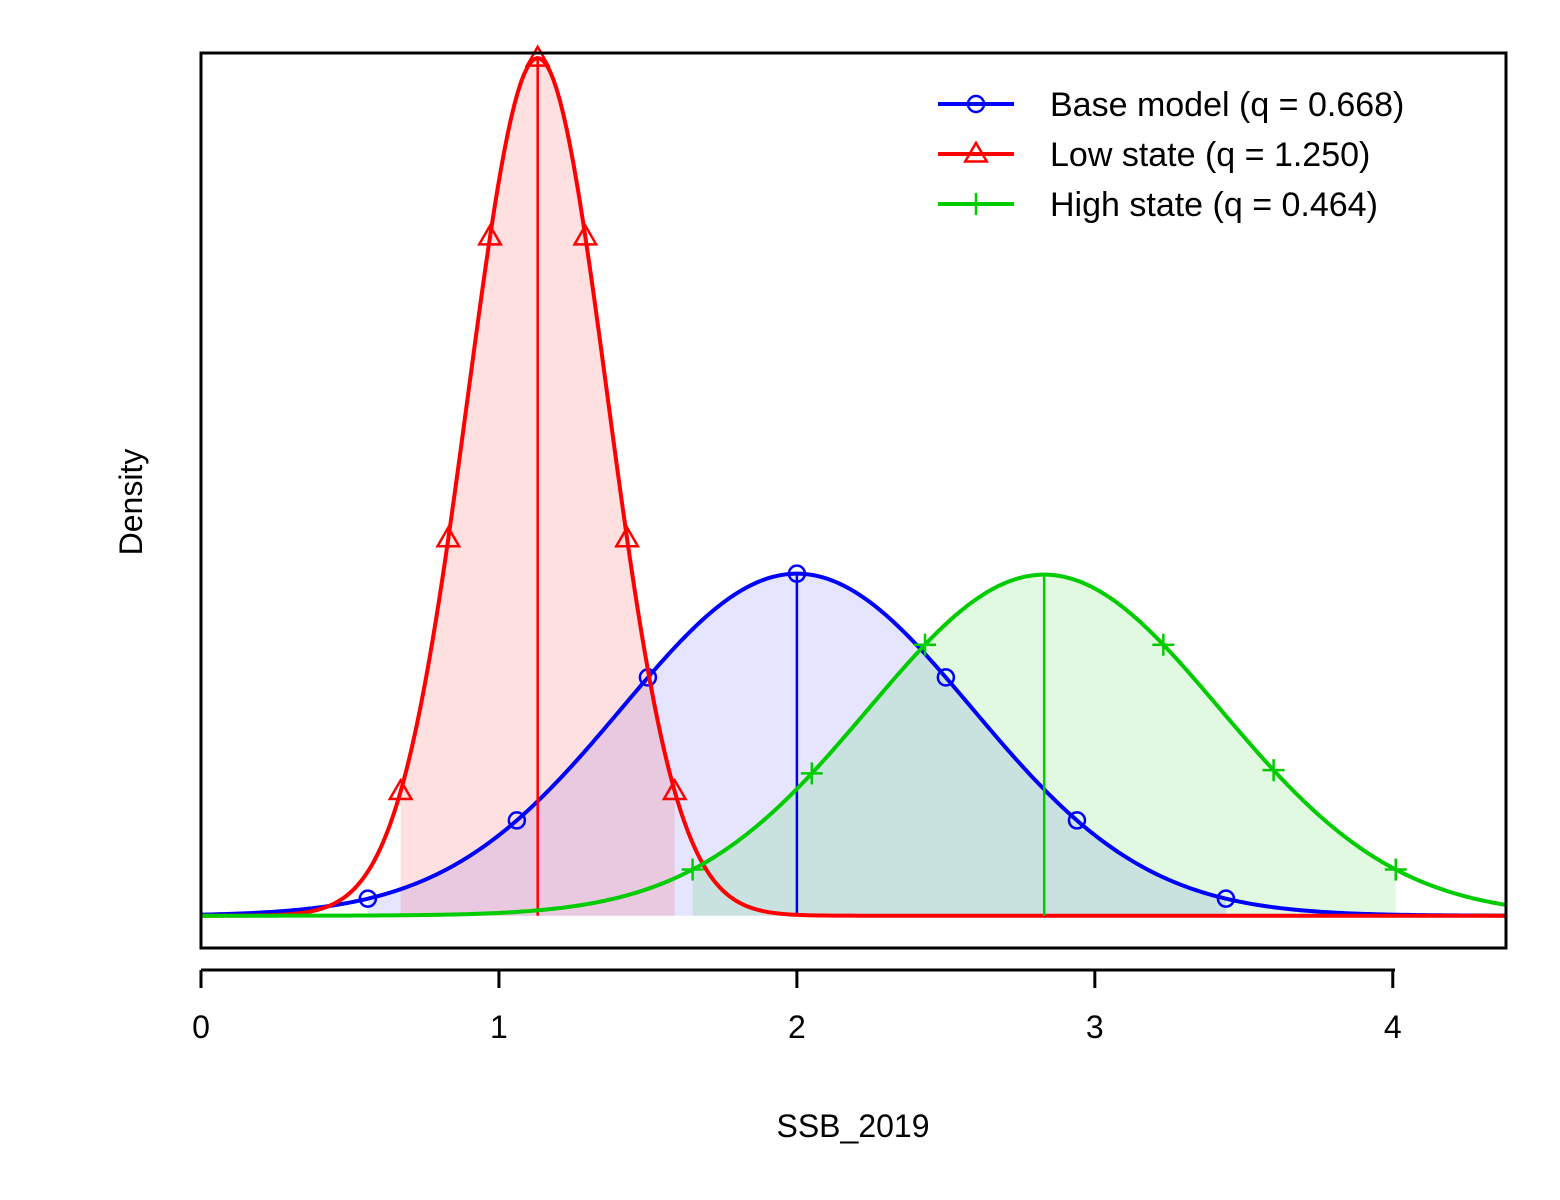 Image resolution: width=1560 pixels, height=1200 pixels. Describe the element at coordinates (131, 502) in the screenshot. I see `y-axis-title: Density` at that location.